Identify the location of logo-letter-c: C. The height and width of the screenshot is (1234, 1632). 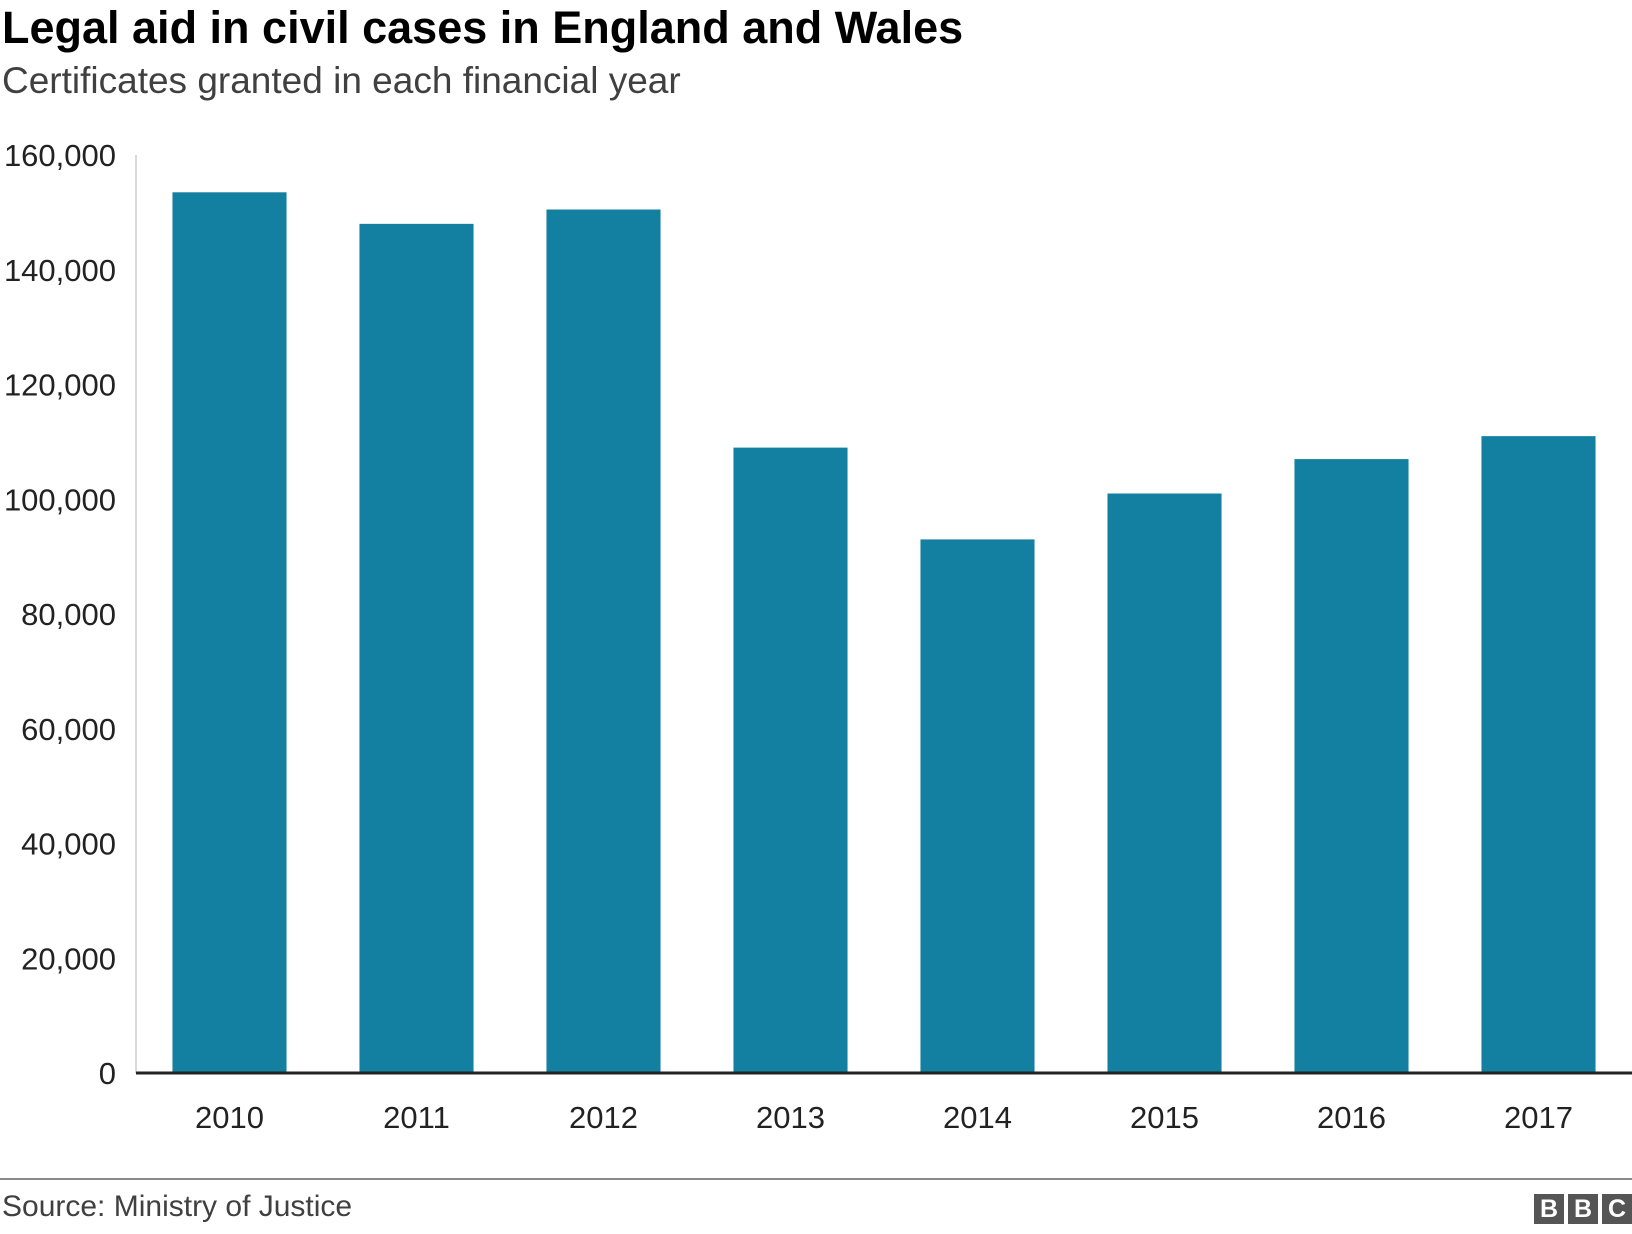
(1617, 1209).